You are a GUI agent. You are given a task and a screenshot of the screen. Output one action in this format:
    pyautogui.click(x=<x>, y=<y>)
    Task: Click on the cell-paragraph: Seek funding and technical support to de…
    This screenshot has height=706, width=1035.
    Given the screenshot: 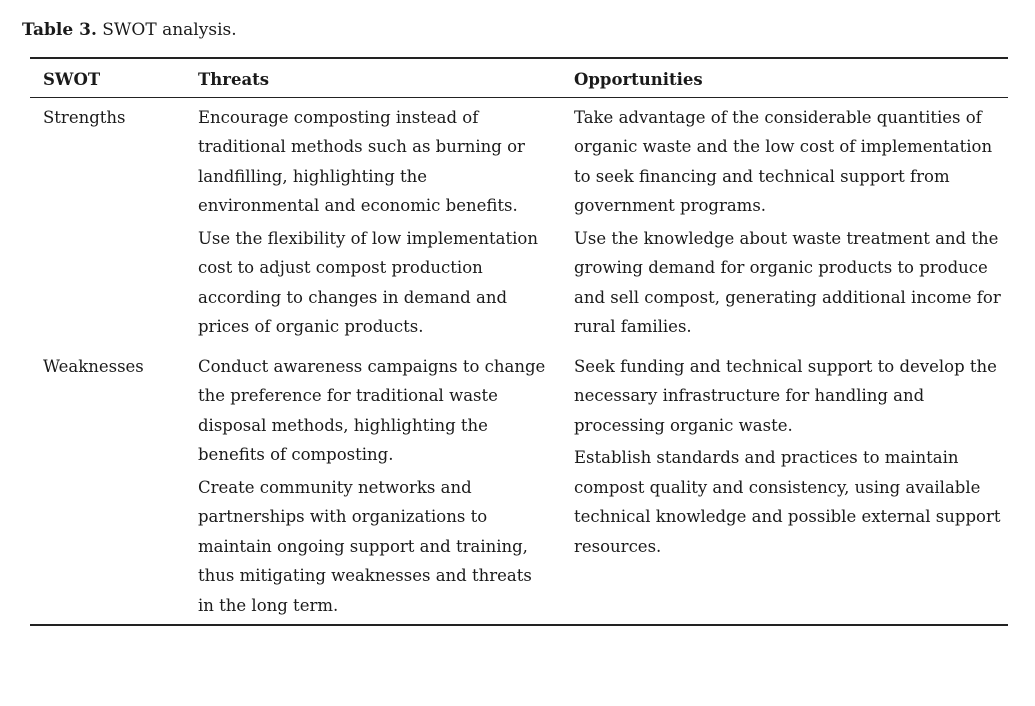 What is the action you would take?
    pyautogui.click(x=785, y=395)
    